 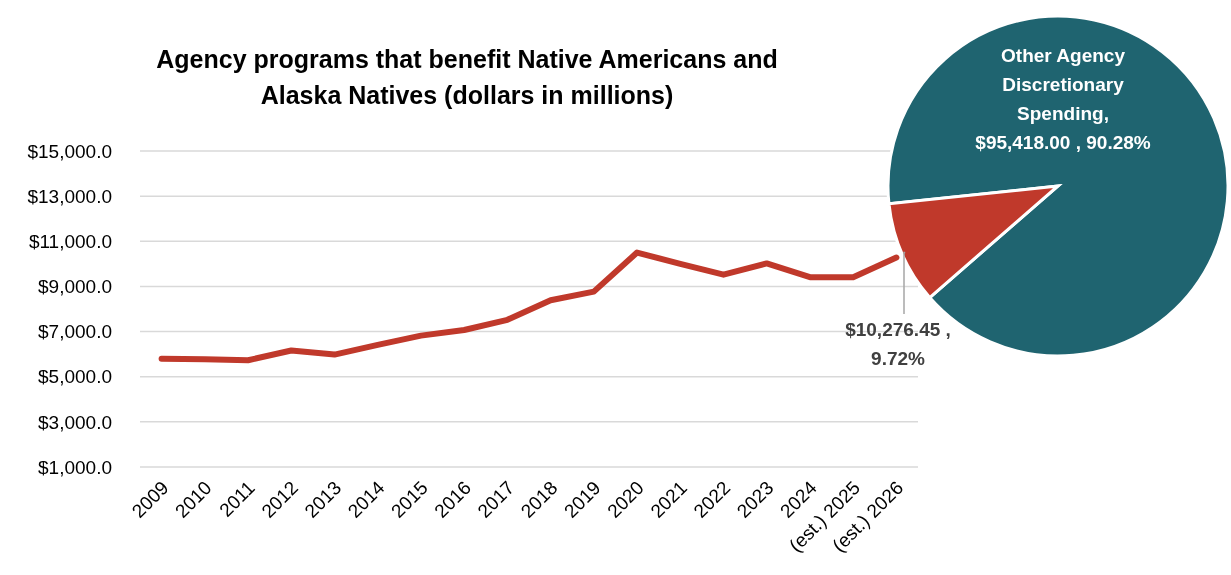 I want to click on y-tick-label: $13,000.0, so click(x=69, y=196).